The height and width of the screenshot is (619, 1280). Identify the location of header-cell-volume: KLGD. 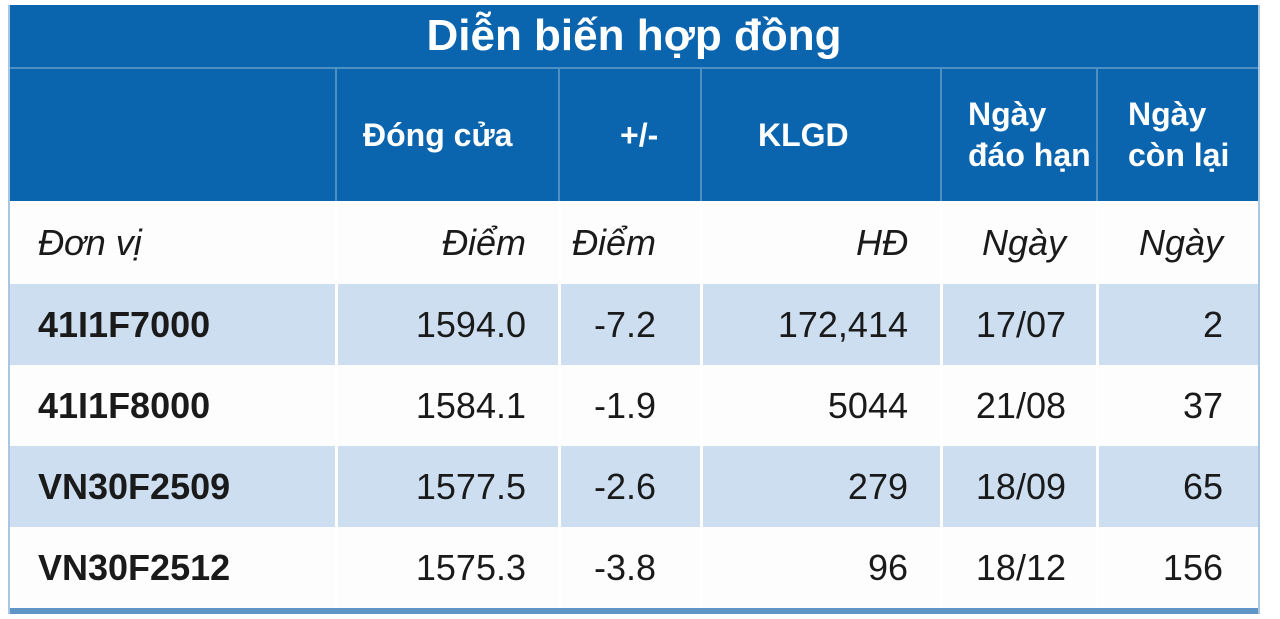
(820, 135).